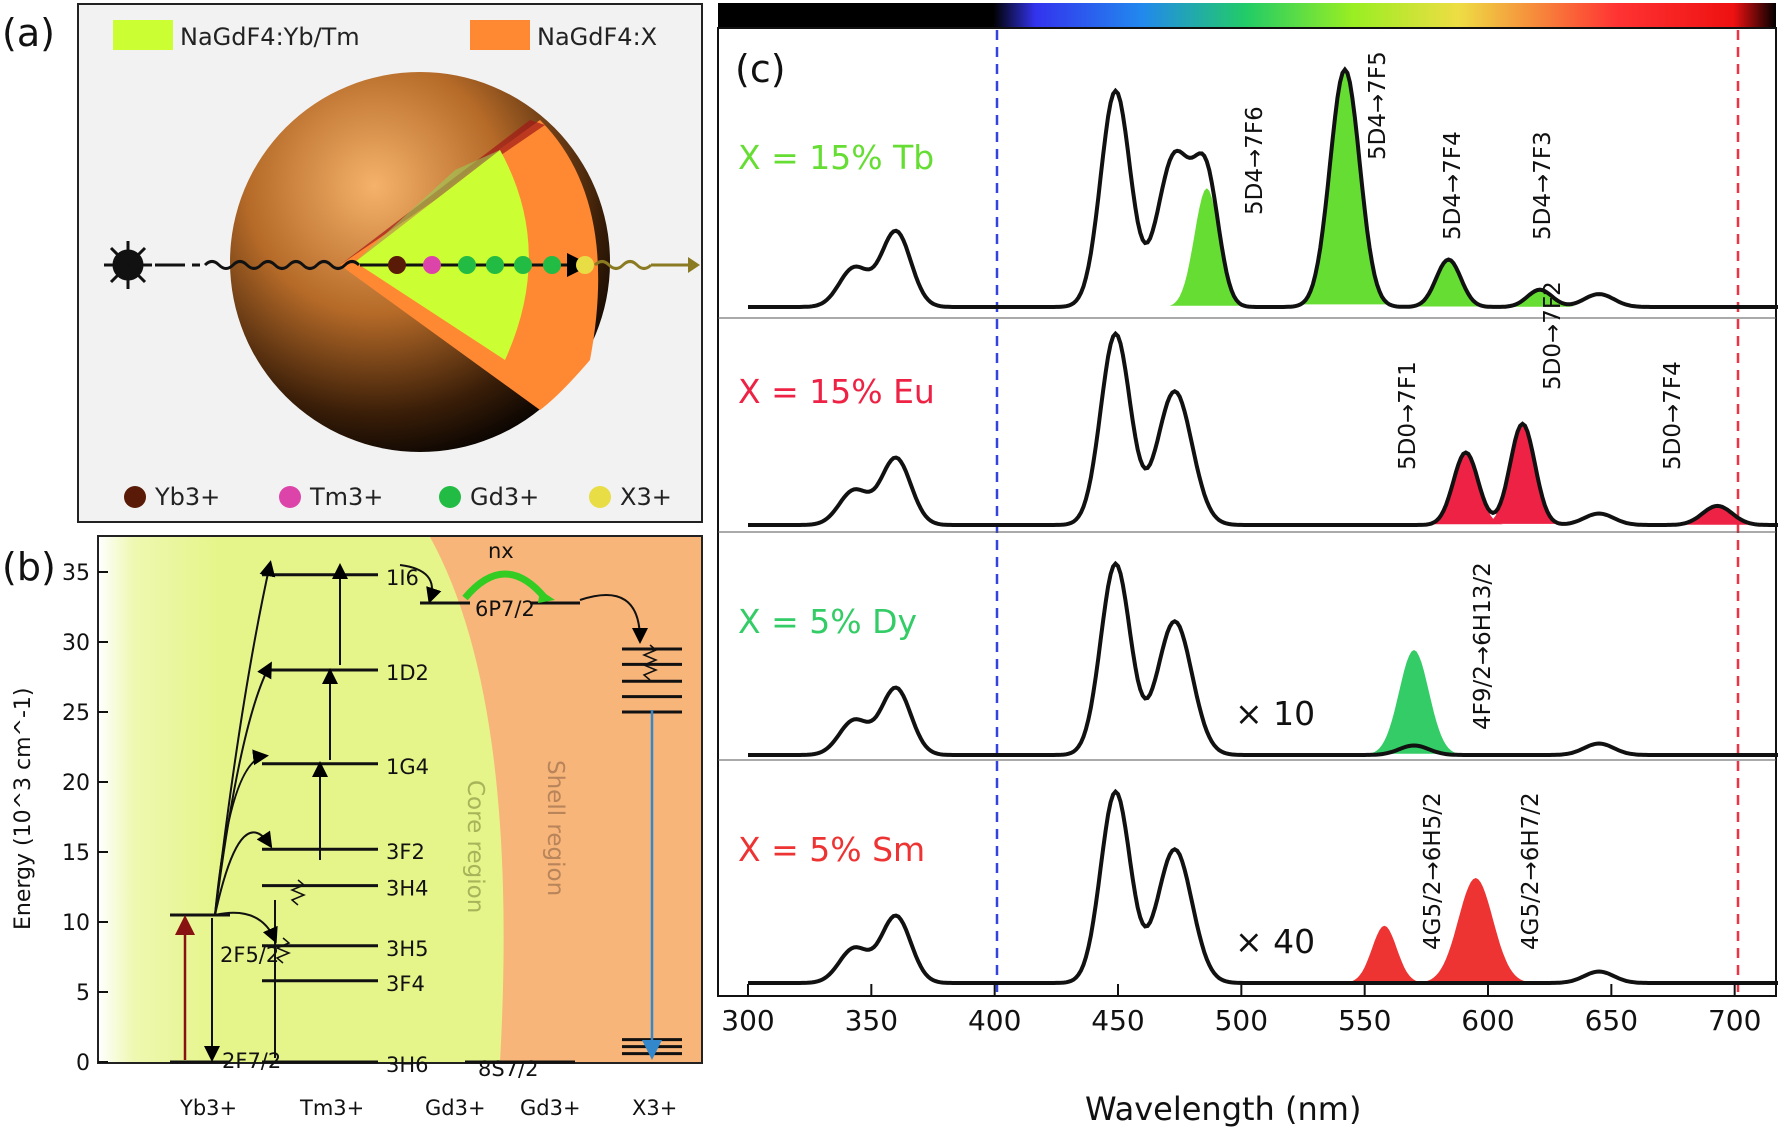  What do you see at coordinates (600, 497) in the screenshot?
I see `x-legend-icon` at bounding box center [600, 497].